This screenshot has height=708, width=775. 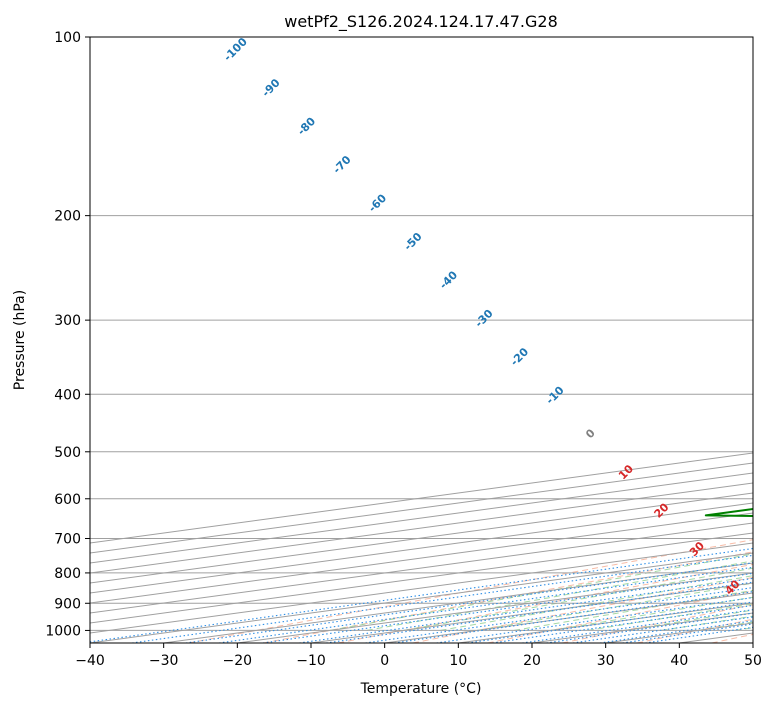 I want to click on x-tick-label: 0, so click(x=384, y=661).